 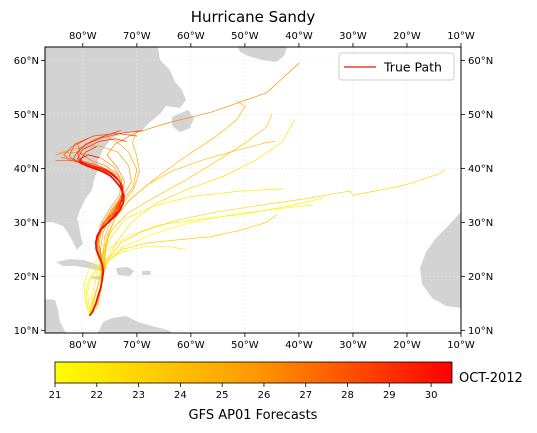 What do you see at coordinates (26, 277) in the screenshot?
I see `lat-tick-label-left: 20°N` at bounding box center [26, 277].